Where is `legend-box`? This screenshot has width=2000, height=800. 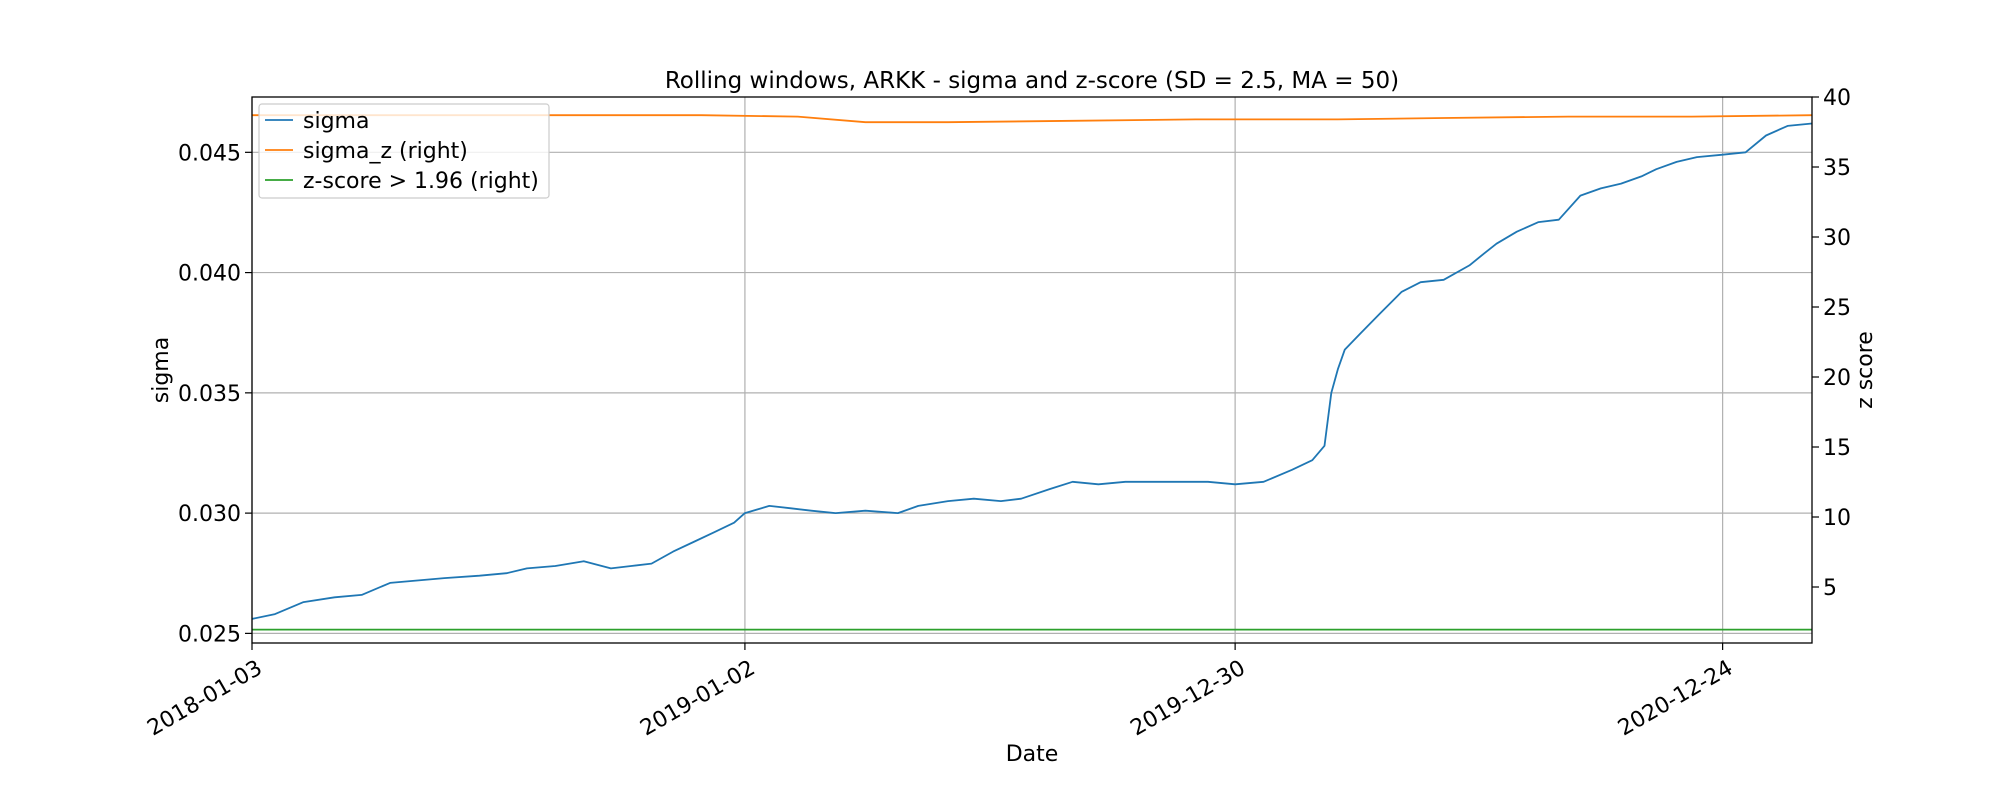
legend-box is located at coordinates (404, 151).